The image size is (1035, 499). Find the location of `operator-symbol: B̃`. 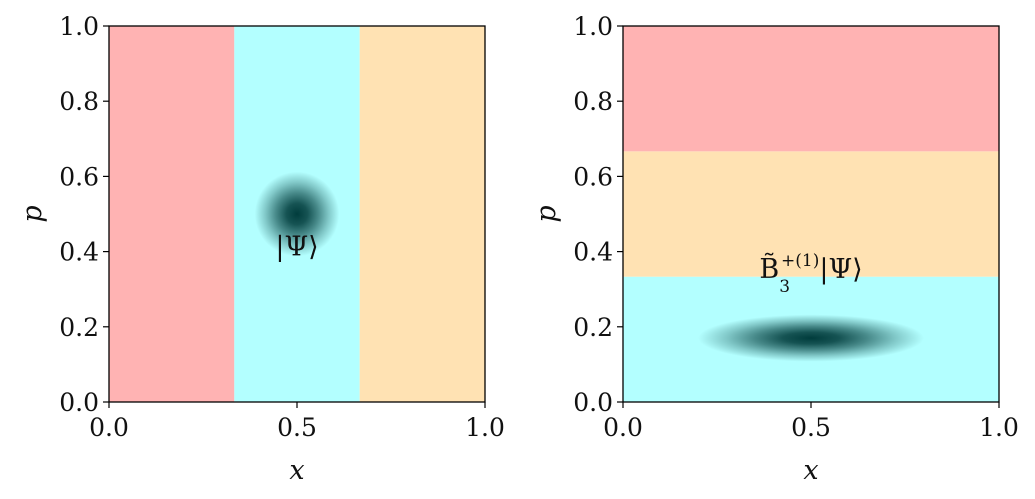

operator-symbol: B̃ is located at coordinates (769, 268).